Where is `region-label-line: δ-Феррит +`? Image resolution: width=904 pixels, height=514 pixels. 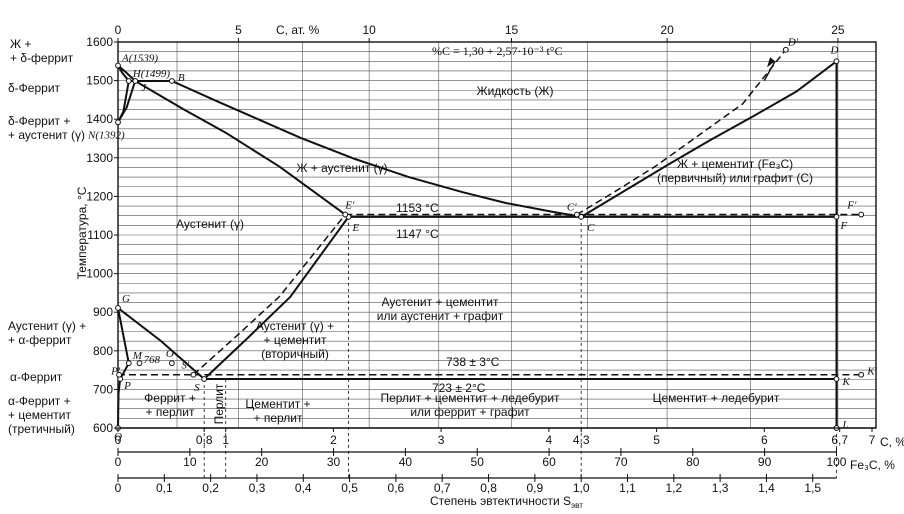 region-label-line: δ-Феррит + is located at coordinates (39, 121).